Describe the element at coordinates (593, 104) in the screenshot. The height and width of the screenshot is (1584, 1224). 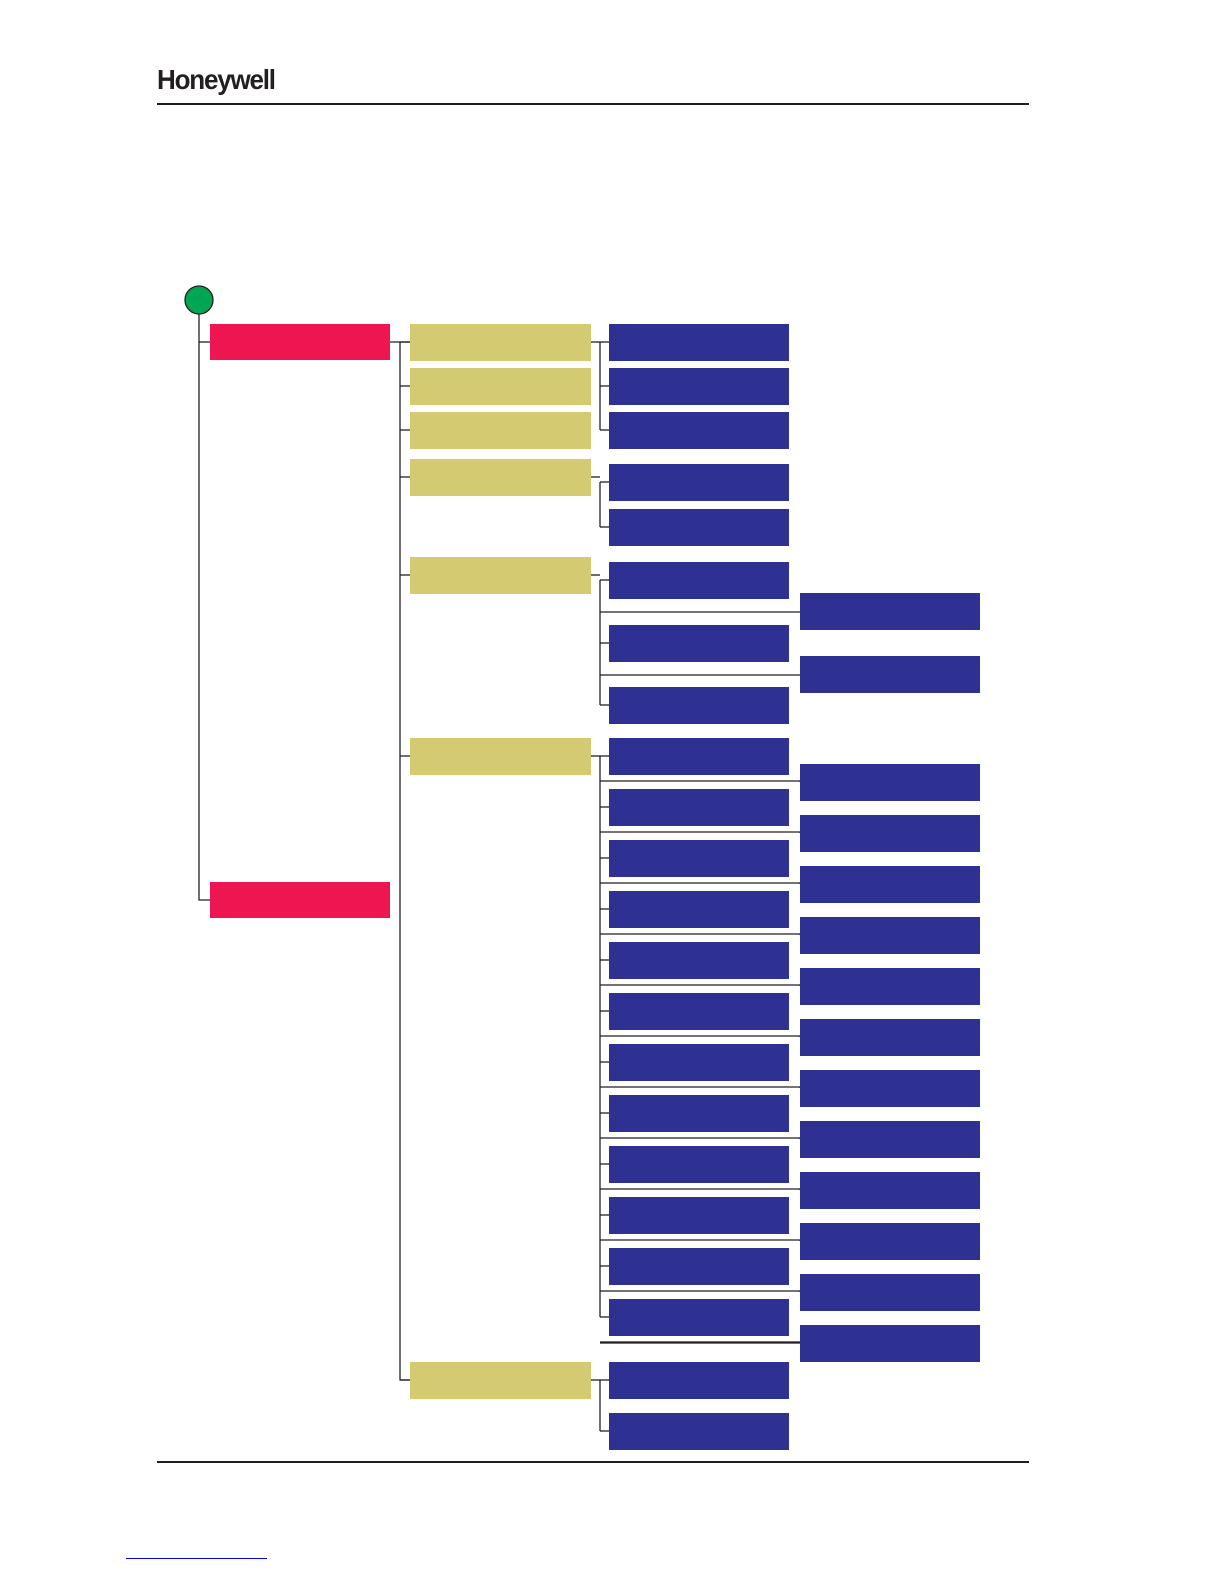
I see `header-rule` at that location.